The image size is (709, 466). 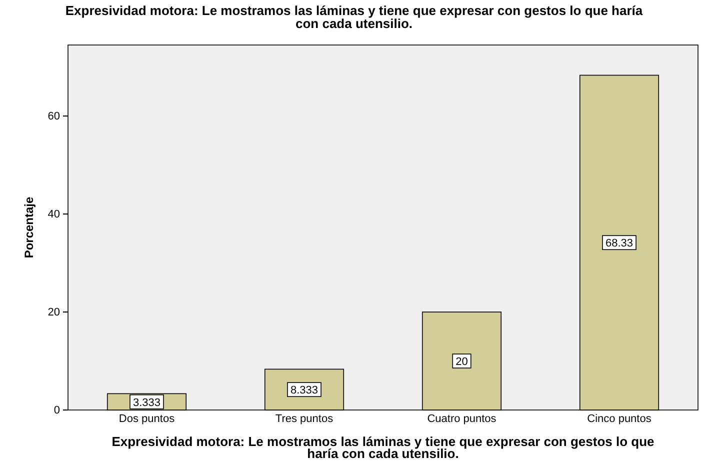 What do you see at coordinates (147, 418) in the screenshot?
I see `x-tick-label: Dos puntos` at bounding box center [147, 418].